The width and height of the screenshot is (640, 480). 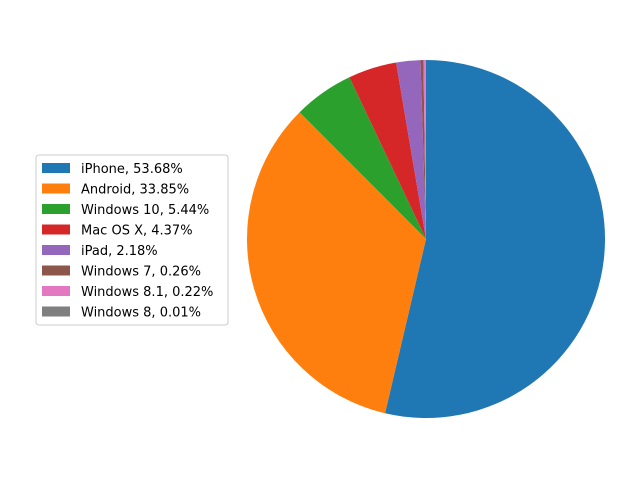 I want to click on legend-label-4: Mac OS X, 4.37%, so click(x=137, y=231).